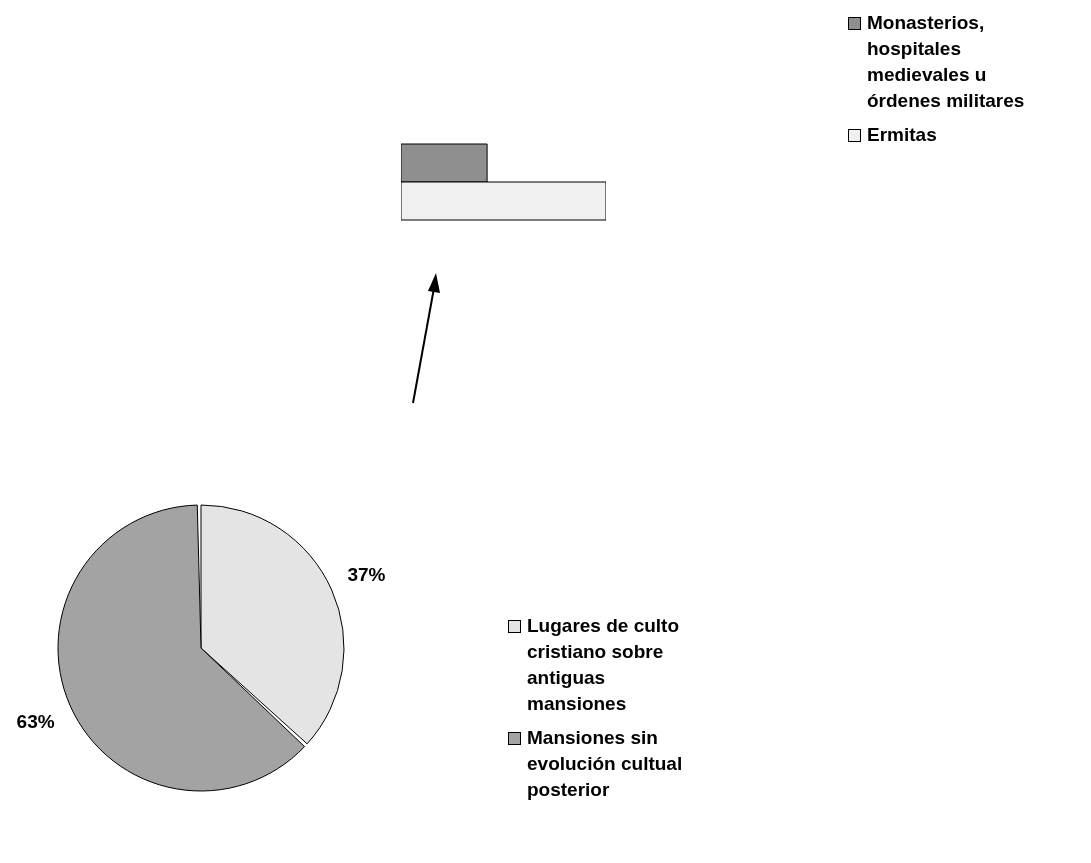 The width and height of the screenshot is (1091, 863). What do you see at coordinates (946, 62) in the screenshot?
I see `legend-label: Monasterios, hospitales medievales u órdenes militares` at bounding box center [946, 62].